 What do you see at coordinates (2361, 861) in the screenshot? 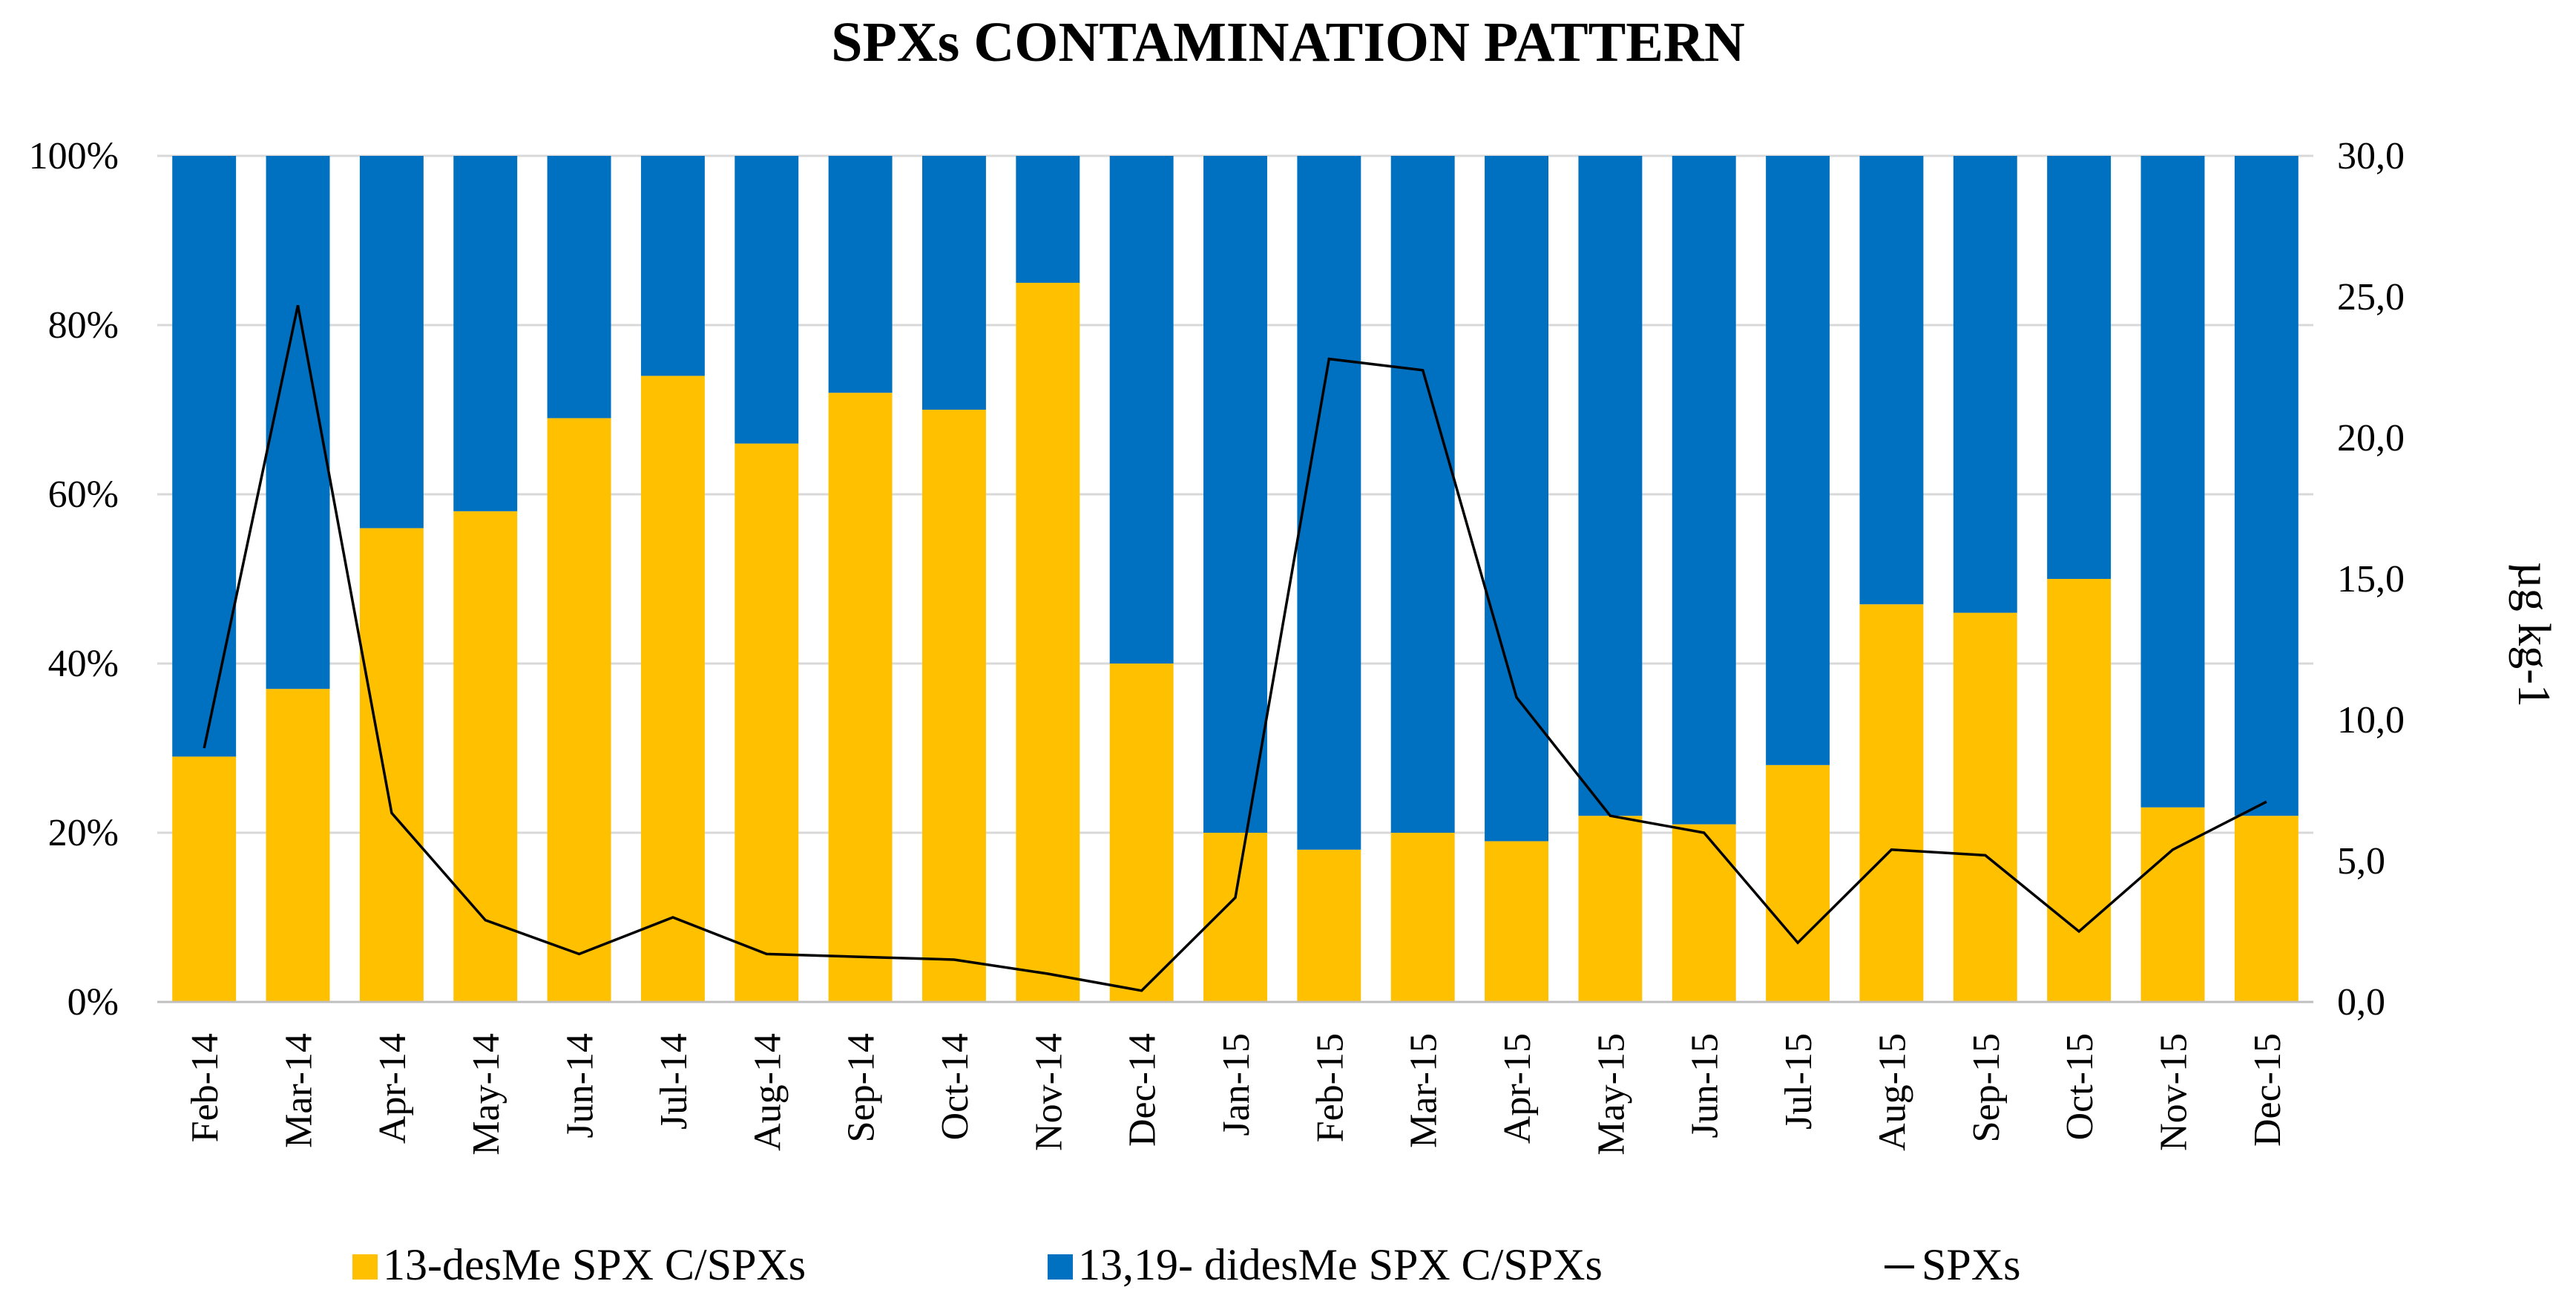
I see `y-right-tick-label: 5,0` at bounding box center [2361, 861].